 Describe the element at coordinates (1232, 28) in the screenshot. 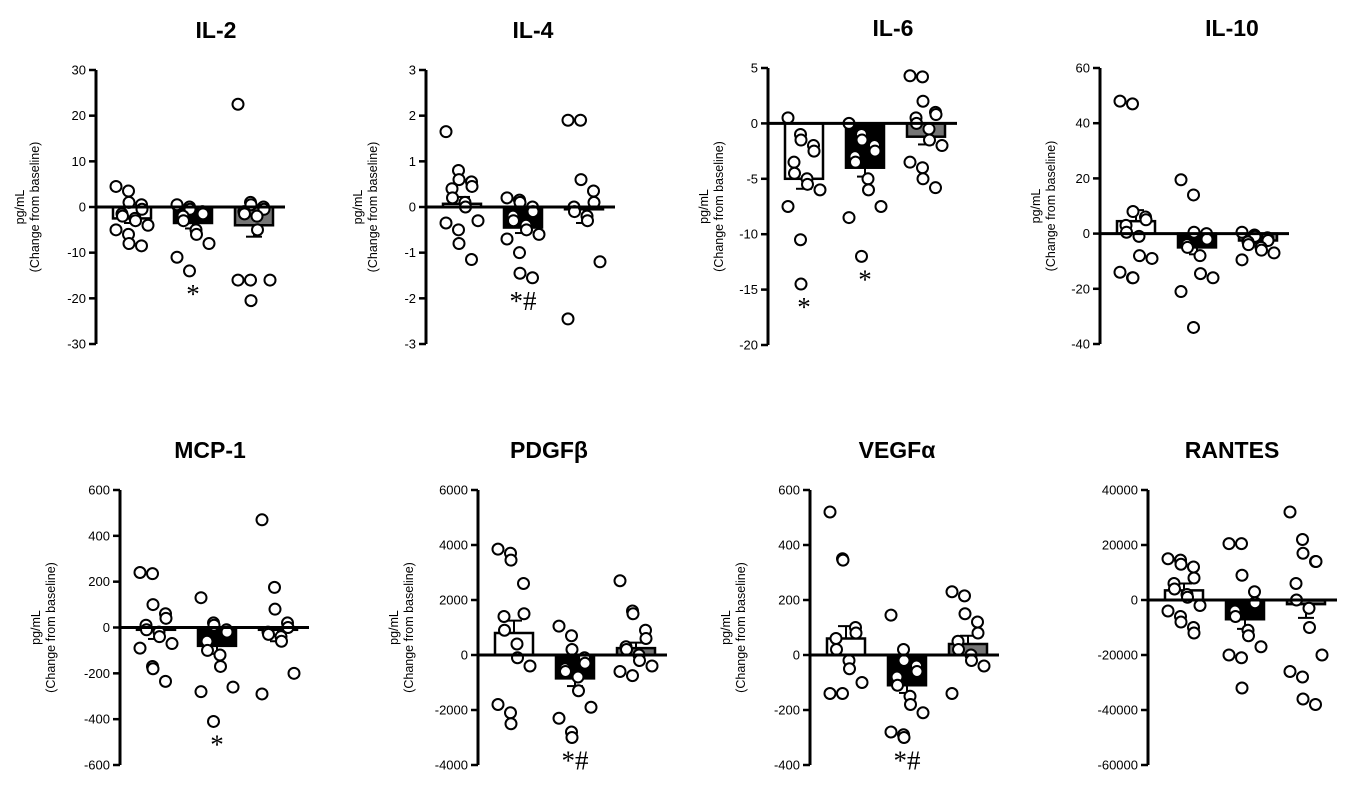

I see `panel-title: IL-10` at that location.